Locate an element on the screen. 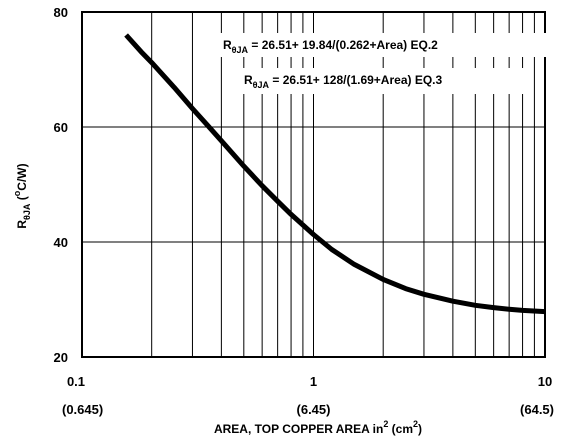 This screenshot has height=442, width=568. x-tick-label: 1 is located at coordinates (313, 381).